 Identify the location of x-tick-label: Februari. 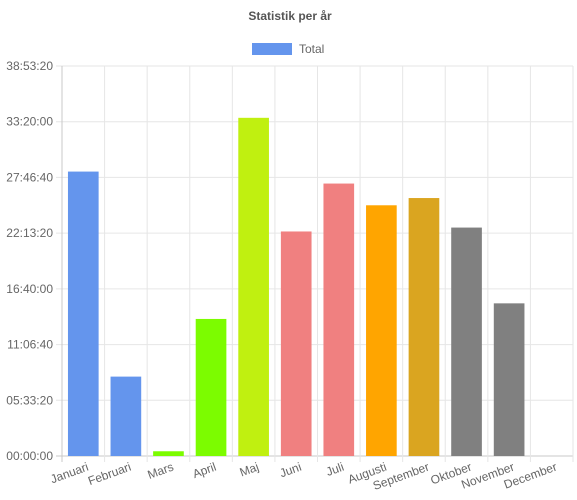
(109, 474).